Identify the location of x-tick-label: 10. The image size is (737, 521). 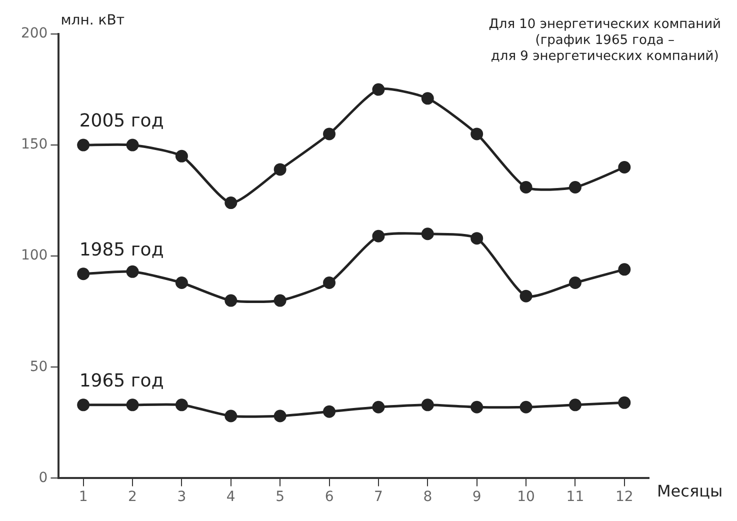
(526, 497).